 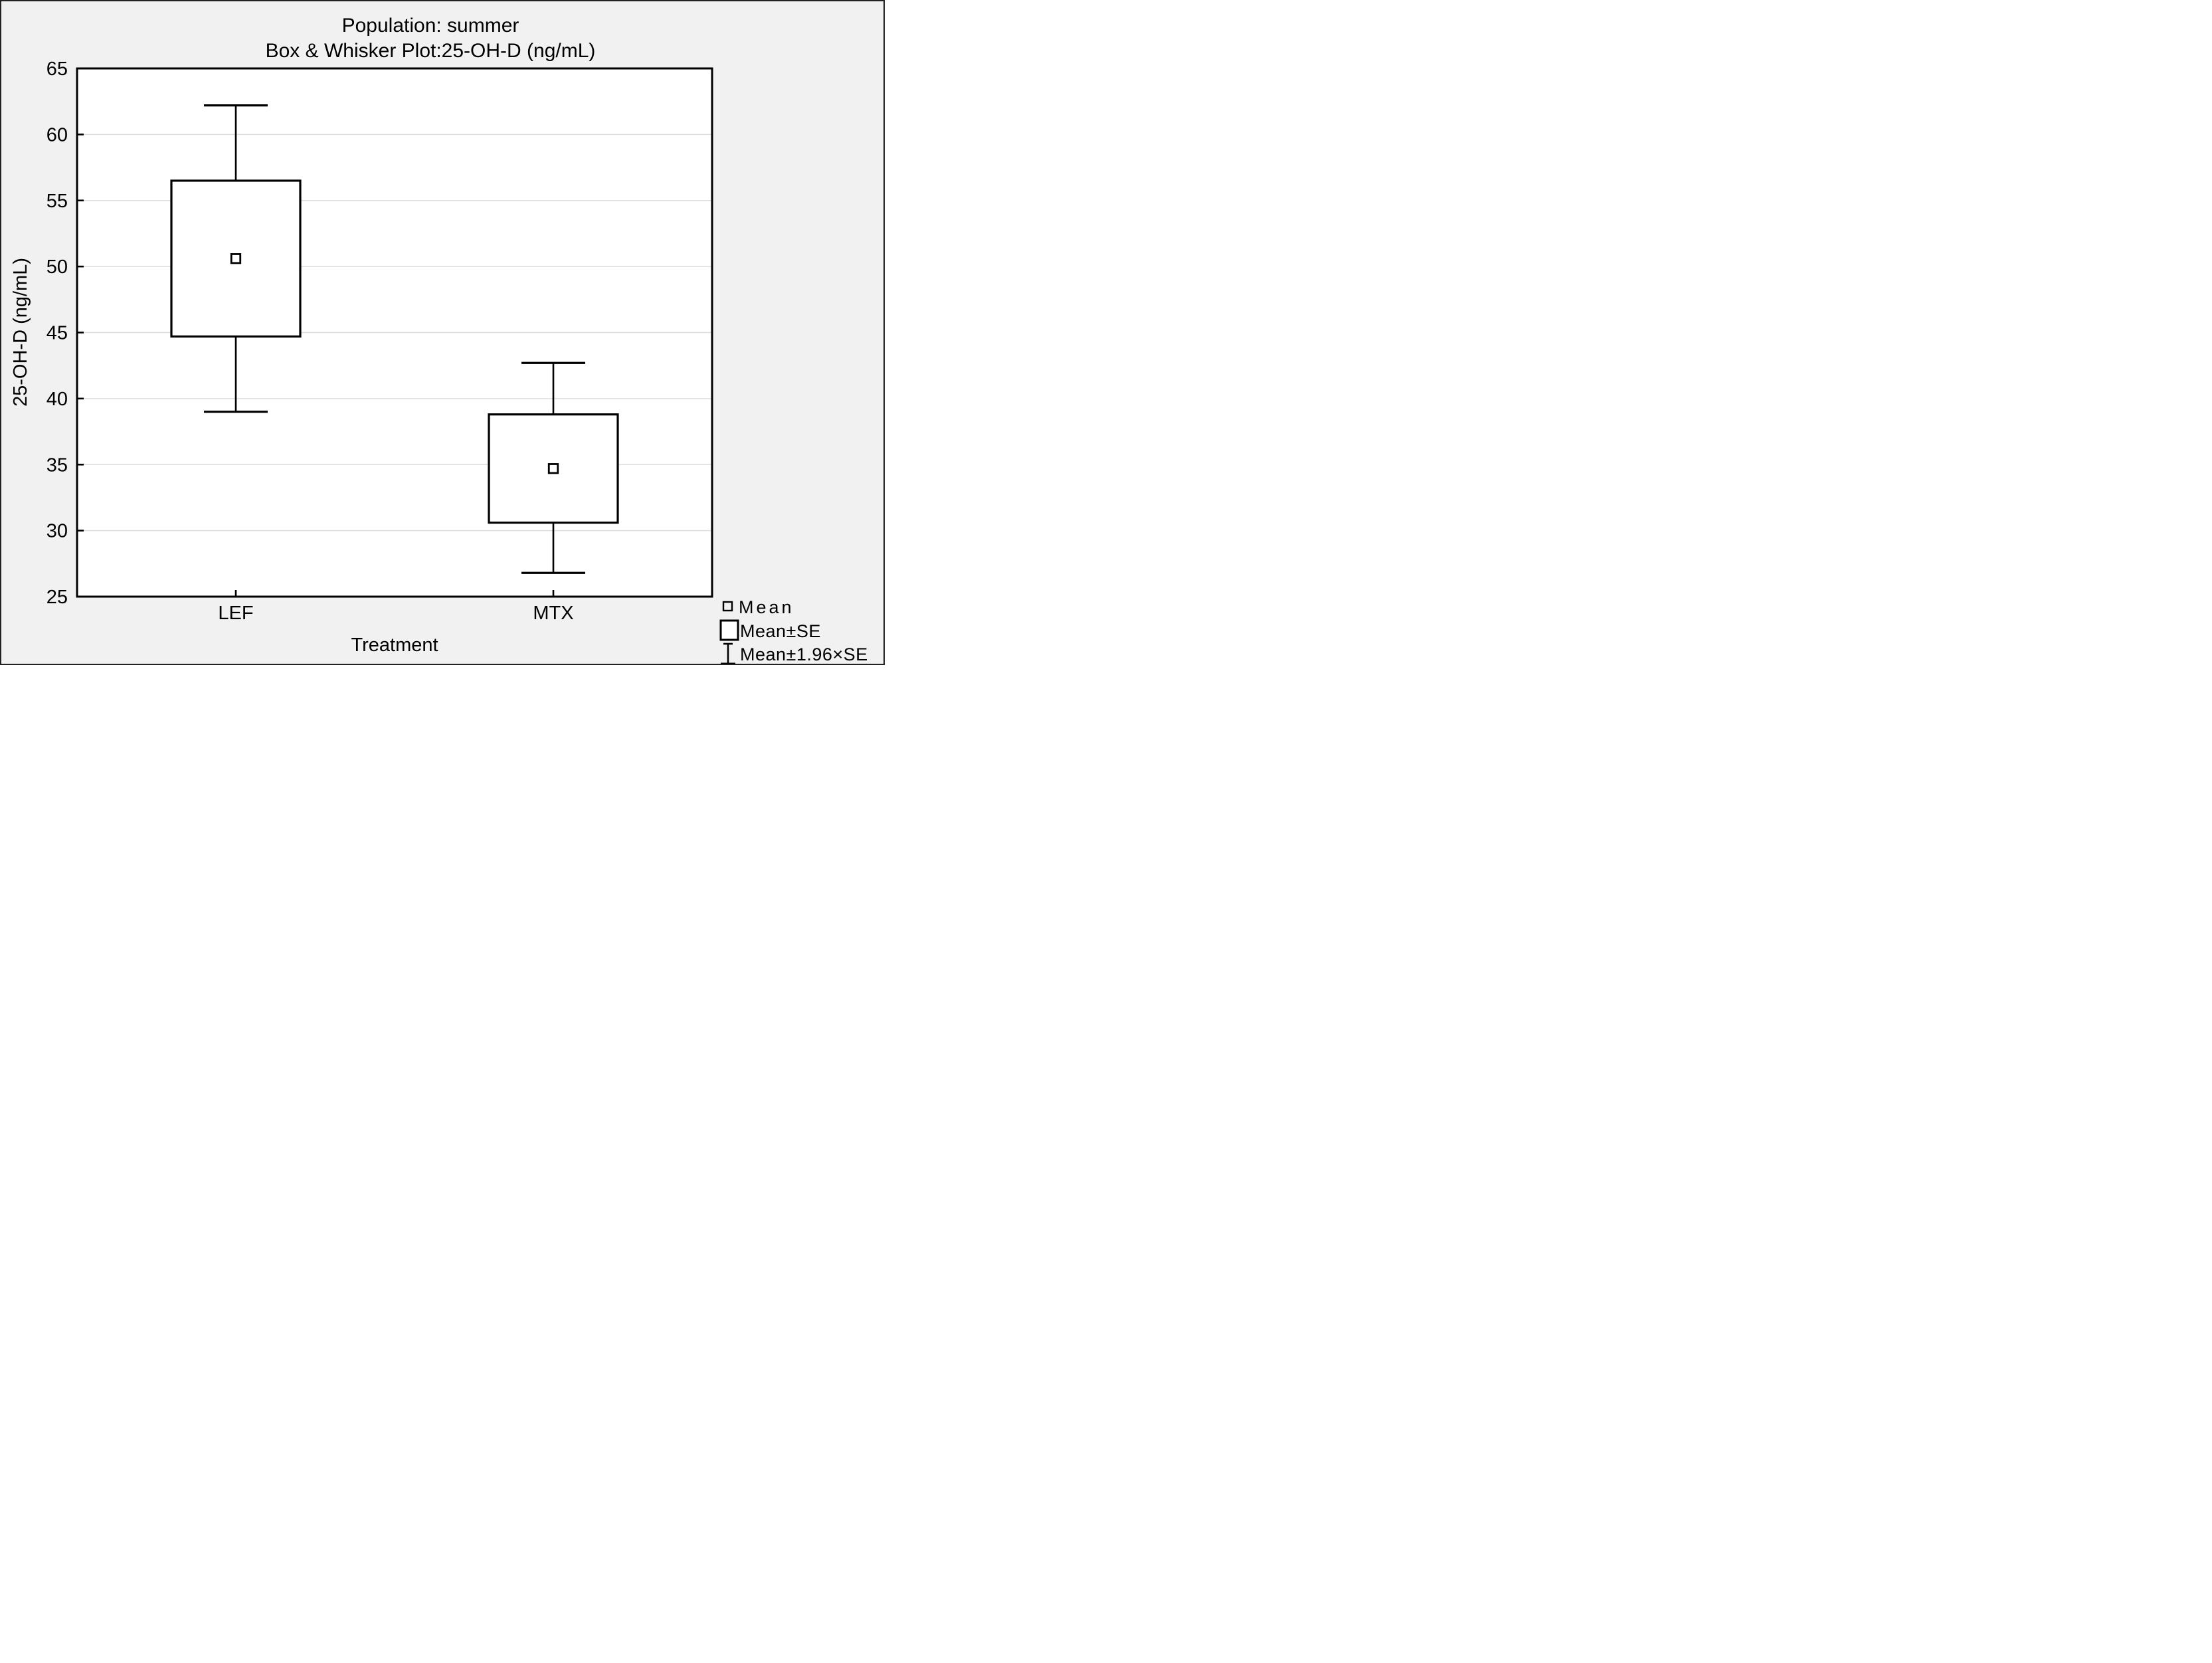 What do you see at coordinates (553, 613) in the screenshot?
I see `x-category-label-MTX: MTX` at bounding box center [553, 613].